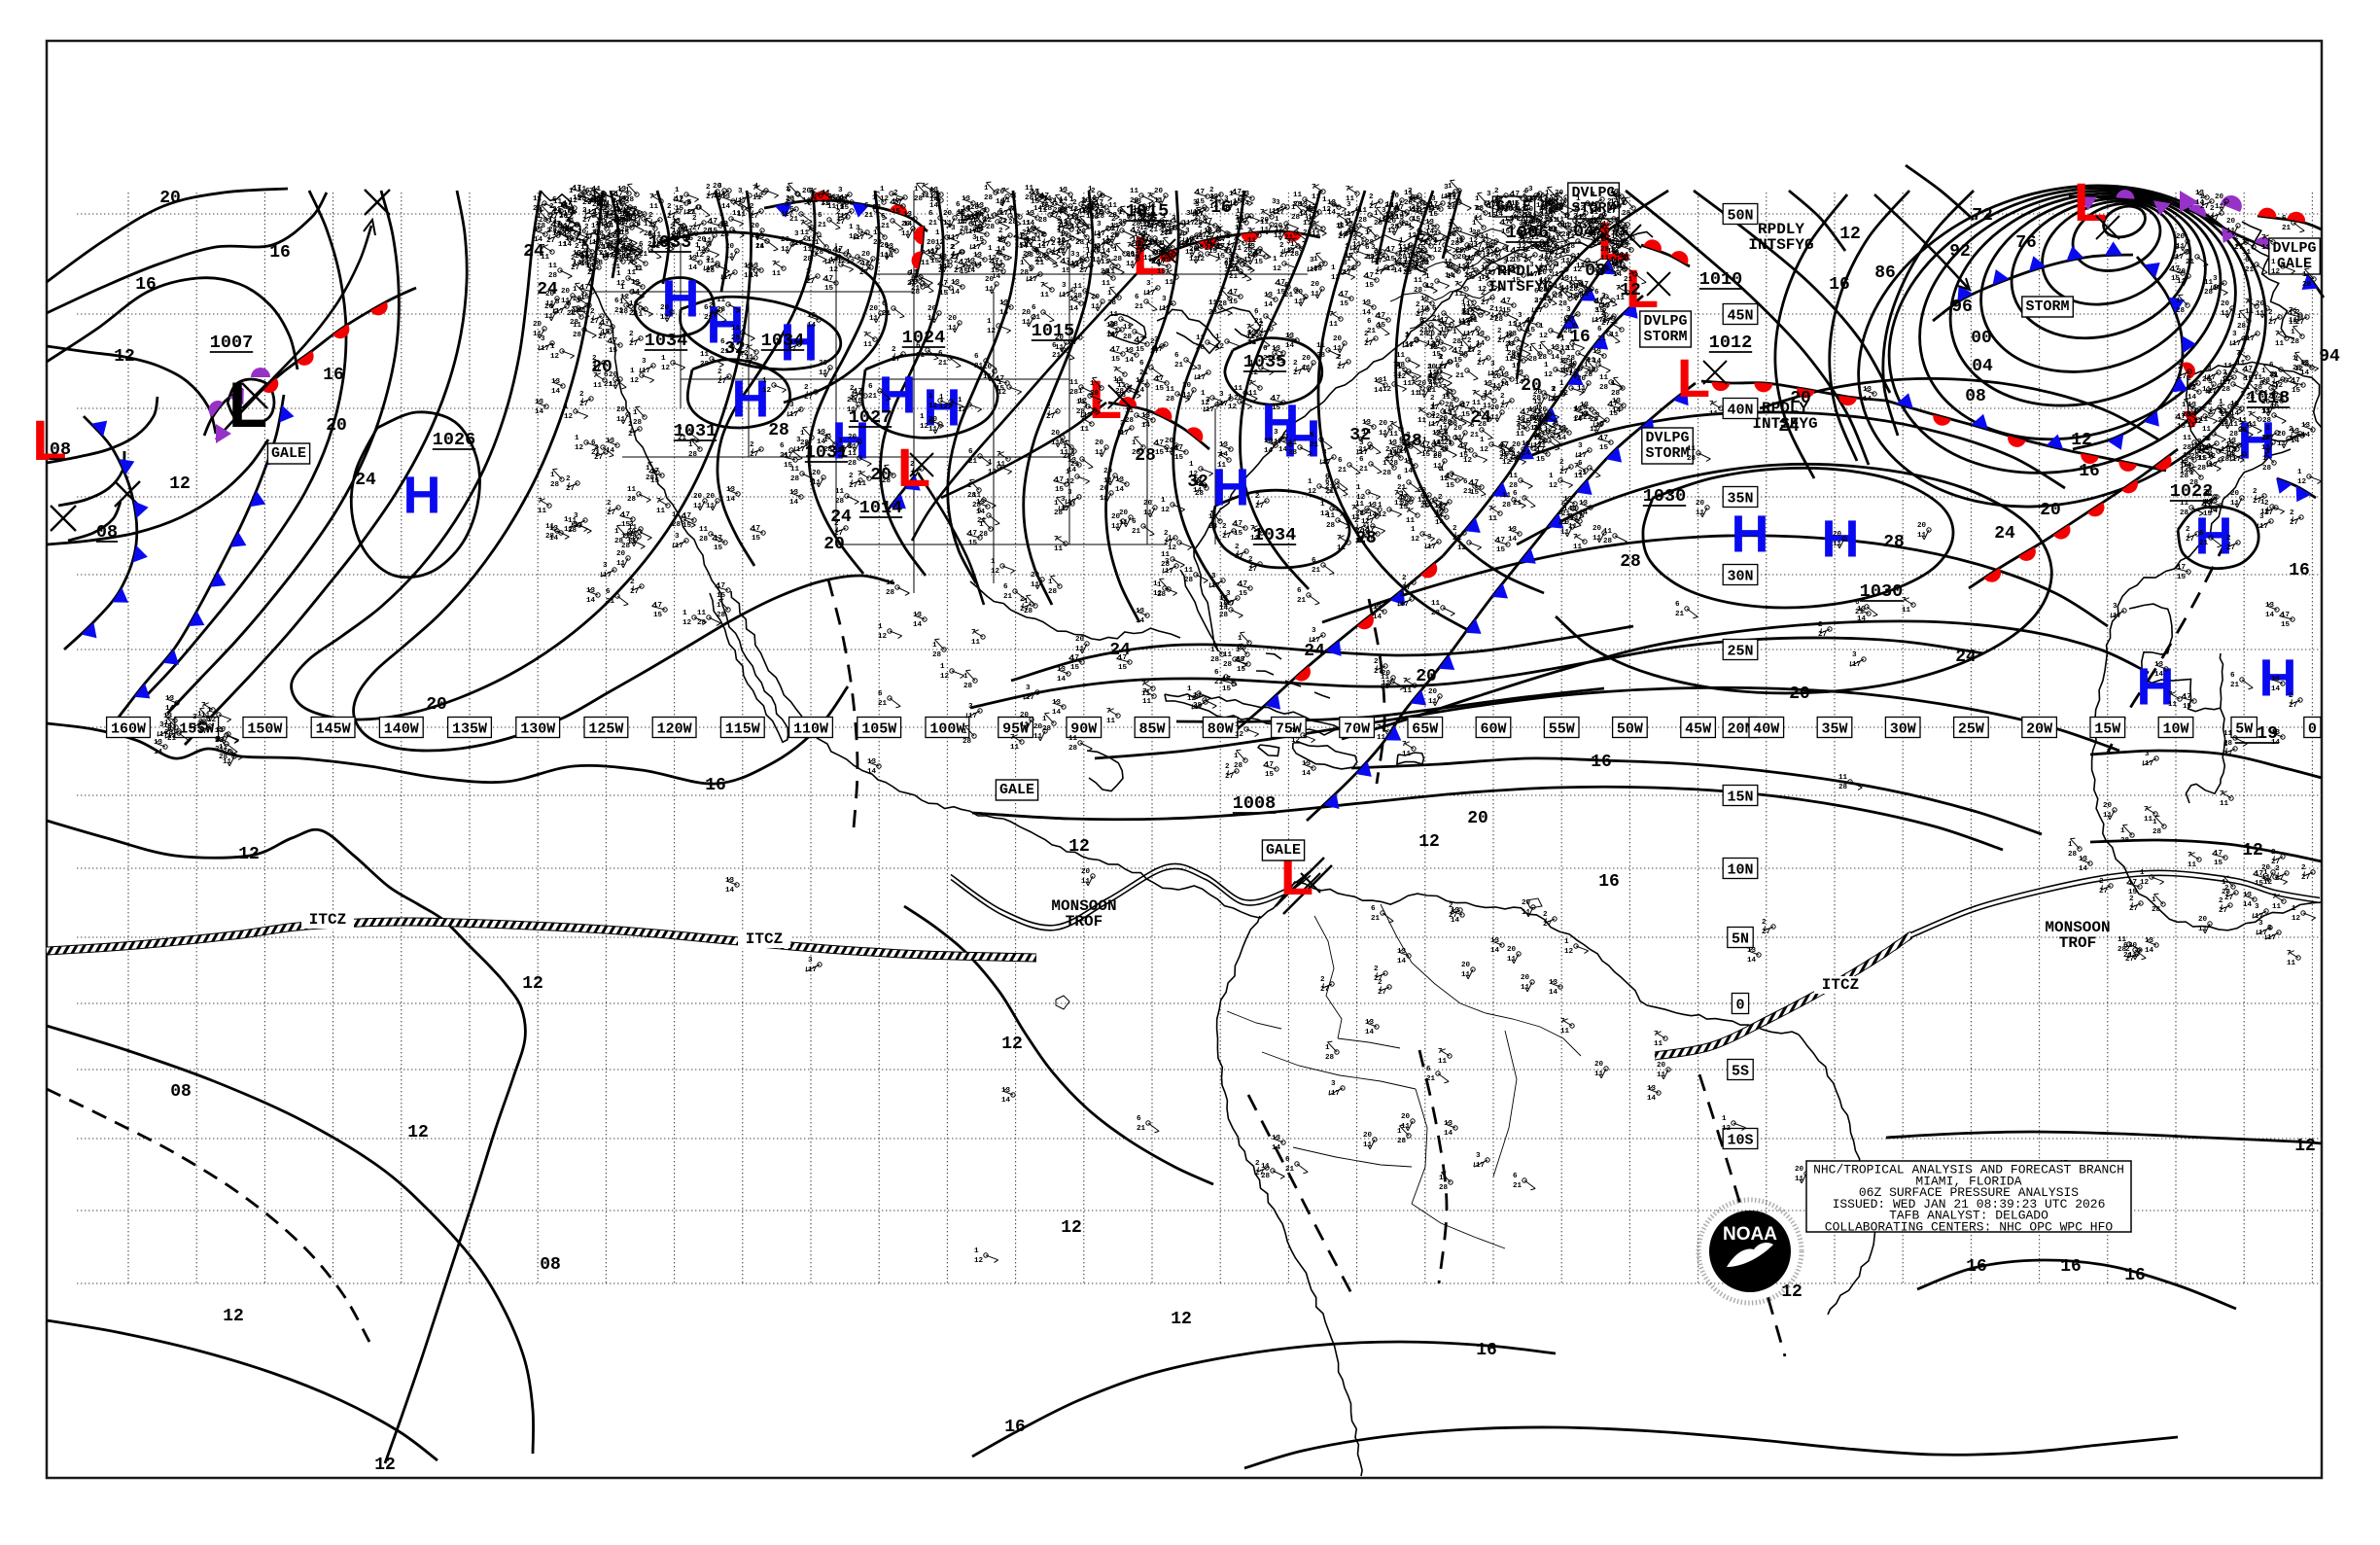 This screenshot has width=2380, height=1545. Describe the element at coordinates (1785, 409) in the screenshot. I see `svg-text: RPDLY` at that location.